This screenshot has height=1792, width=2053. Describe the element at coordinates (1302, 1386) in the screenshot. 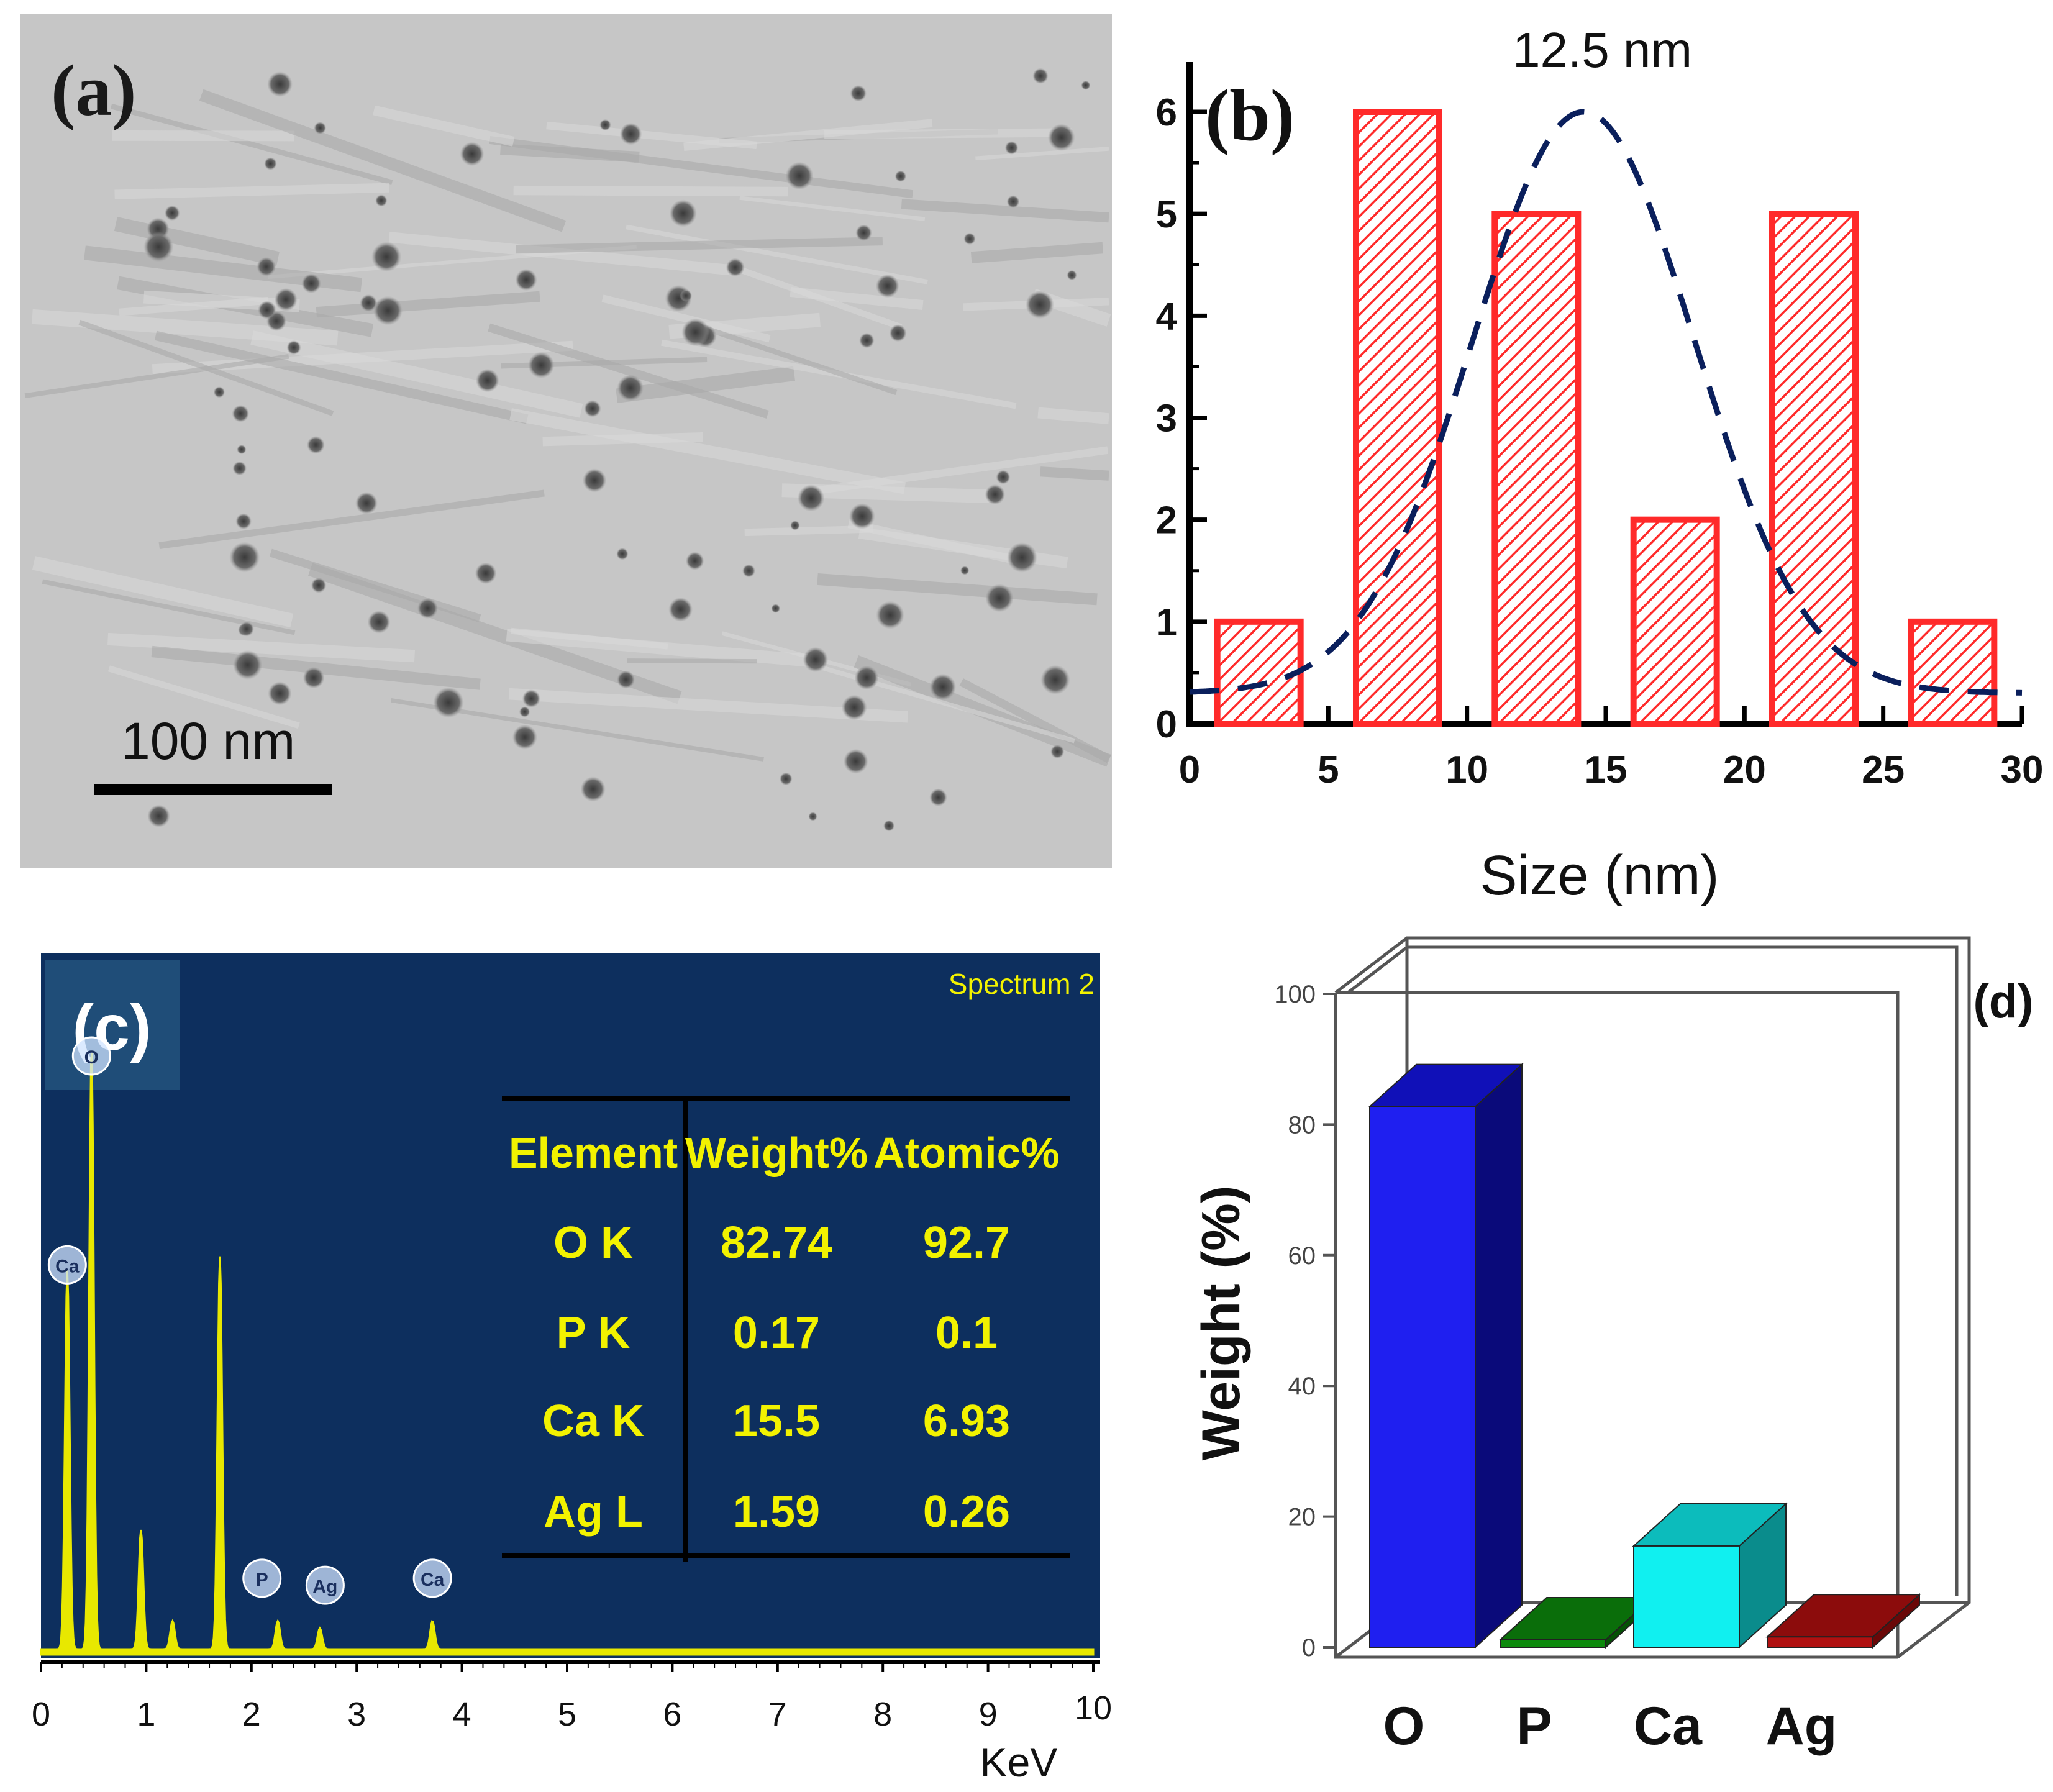

I see `y-tick-label: 40` at that location.